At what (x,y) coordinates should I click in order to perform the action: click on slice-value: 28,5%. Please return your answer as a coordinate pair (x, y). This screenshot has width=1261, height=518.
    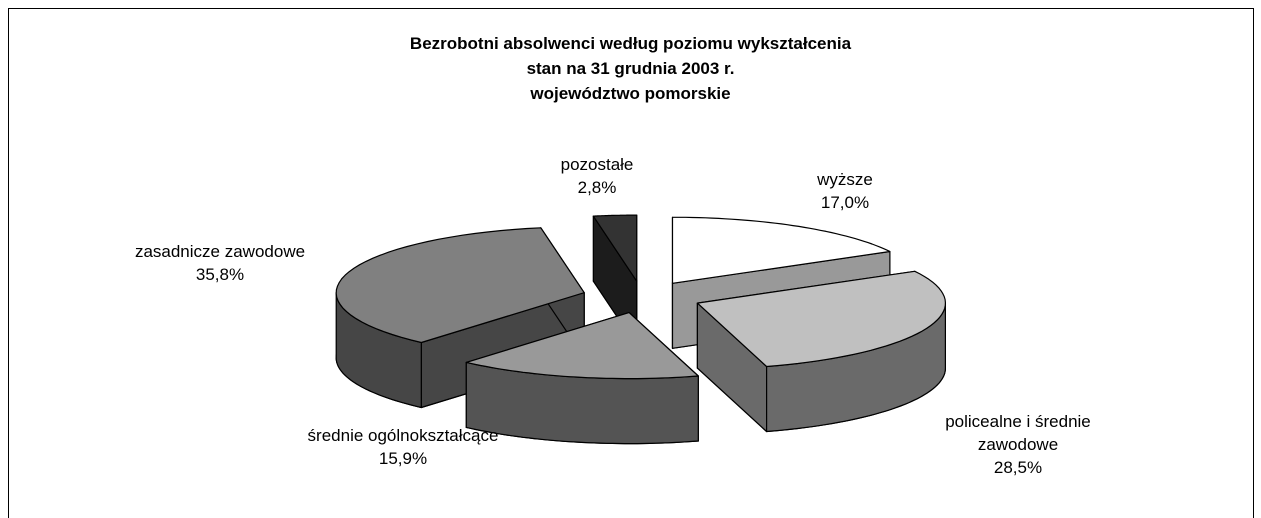
    Looking at the image, I should click on (1018, 467).